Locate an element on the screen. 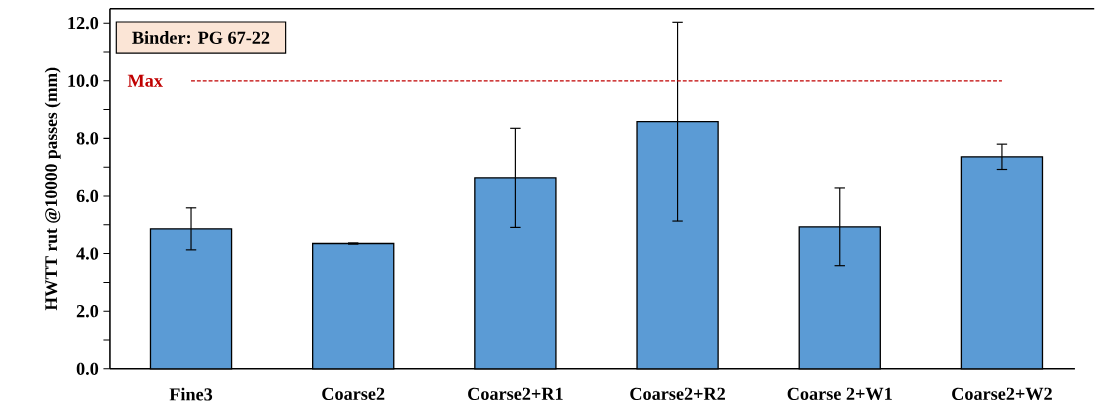  y-tick-label: 6.0 is located at coordinates (87, 196).